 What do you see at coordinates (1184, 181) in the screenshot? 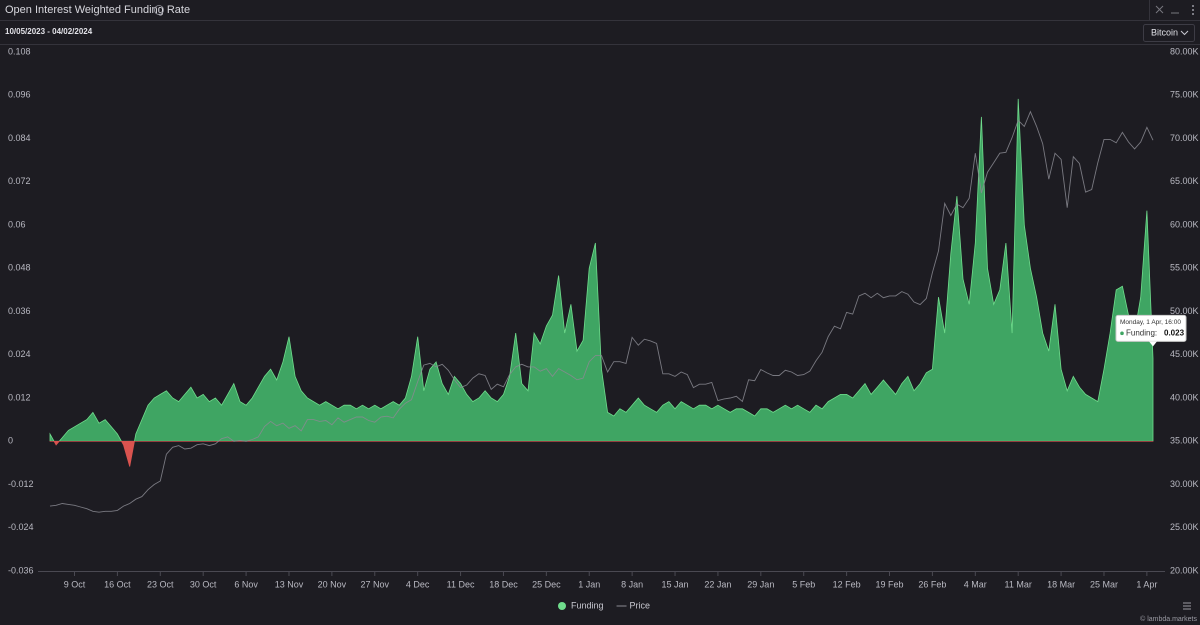
I see `y2-tick-label: 65.00K` at bounding box center [1184, 181].